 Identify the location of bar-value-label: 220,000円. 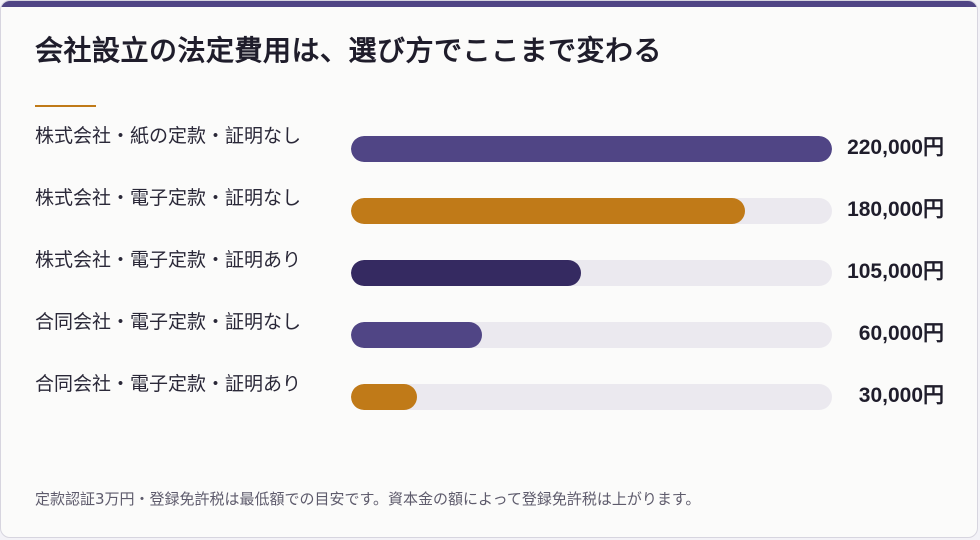
(895, 147).